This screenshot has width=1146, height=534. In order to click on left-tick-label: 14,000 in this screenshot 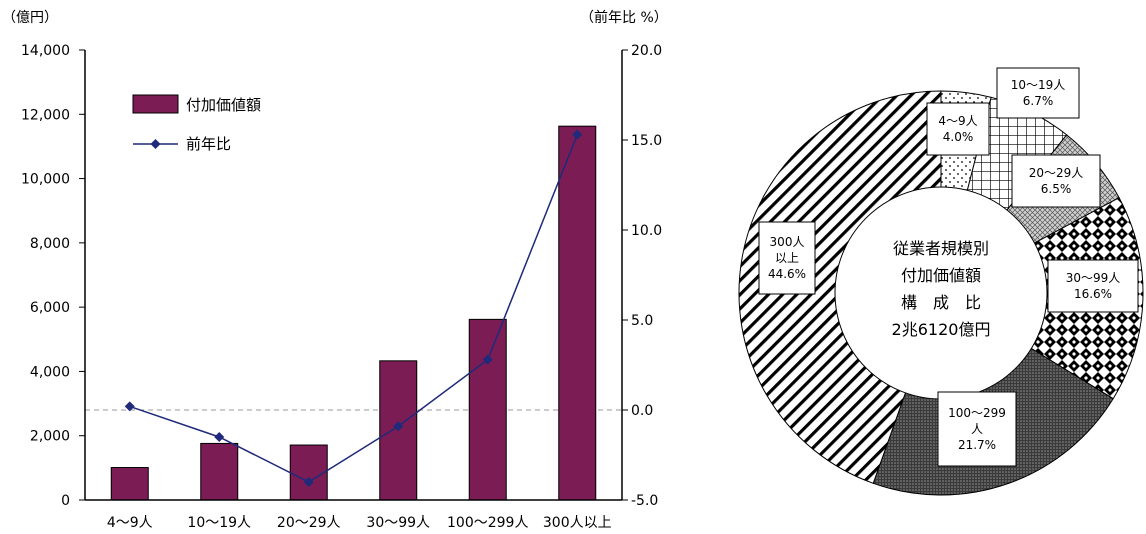, I will do `click(45, 51)`.